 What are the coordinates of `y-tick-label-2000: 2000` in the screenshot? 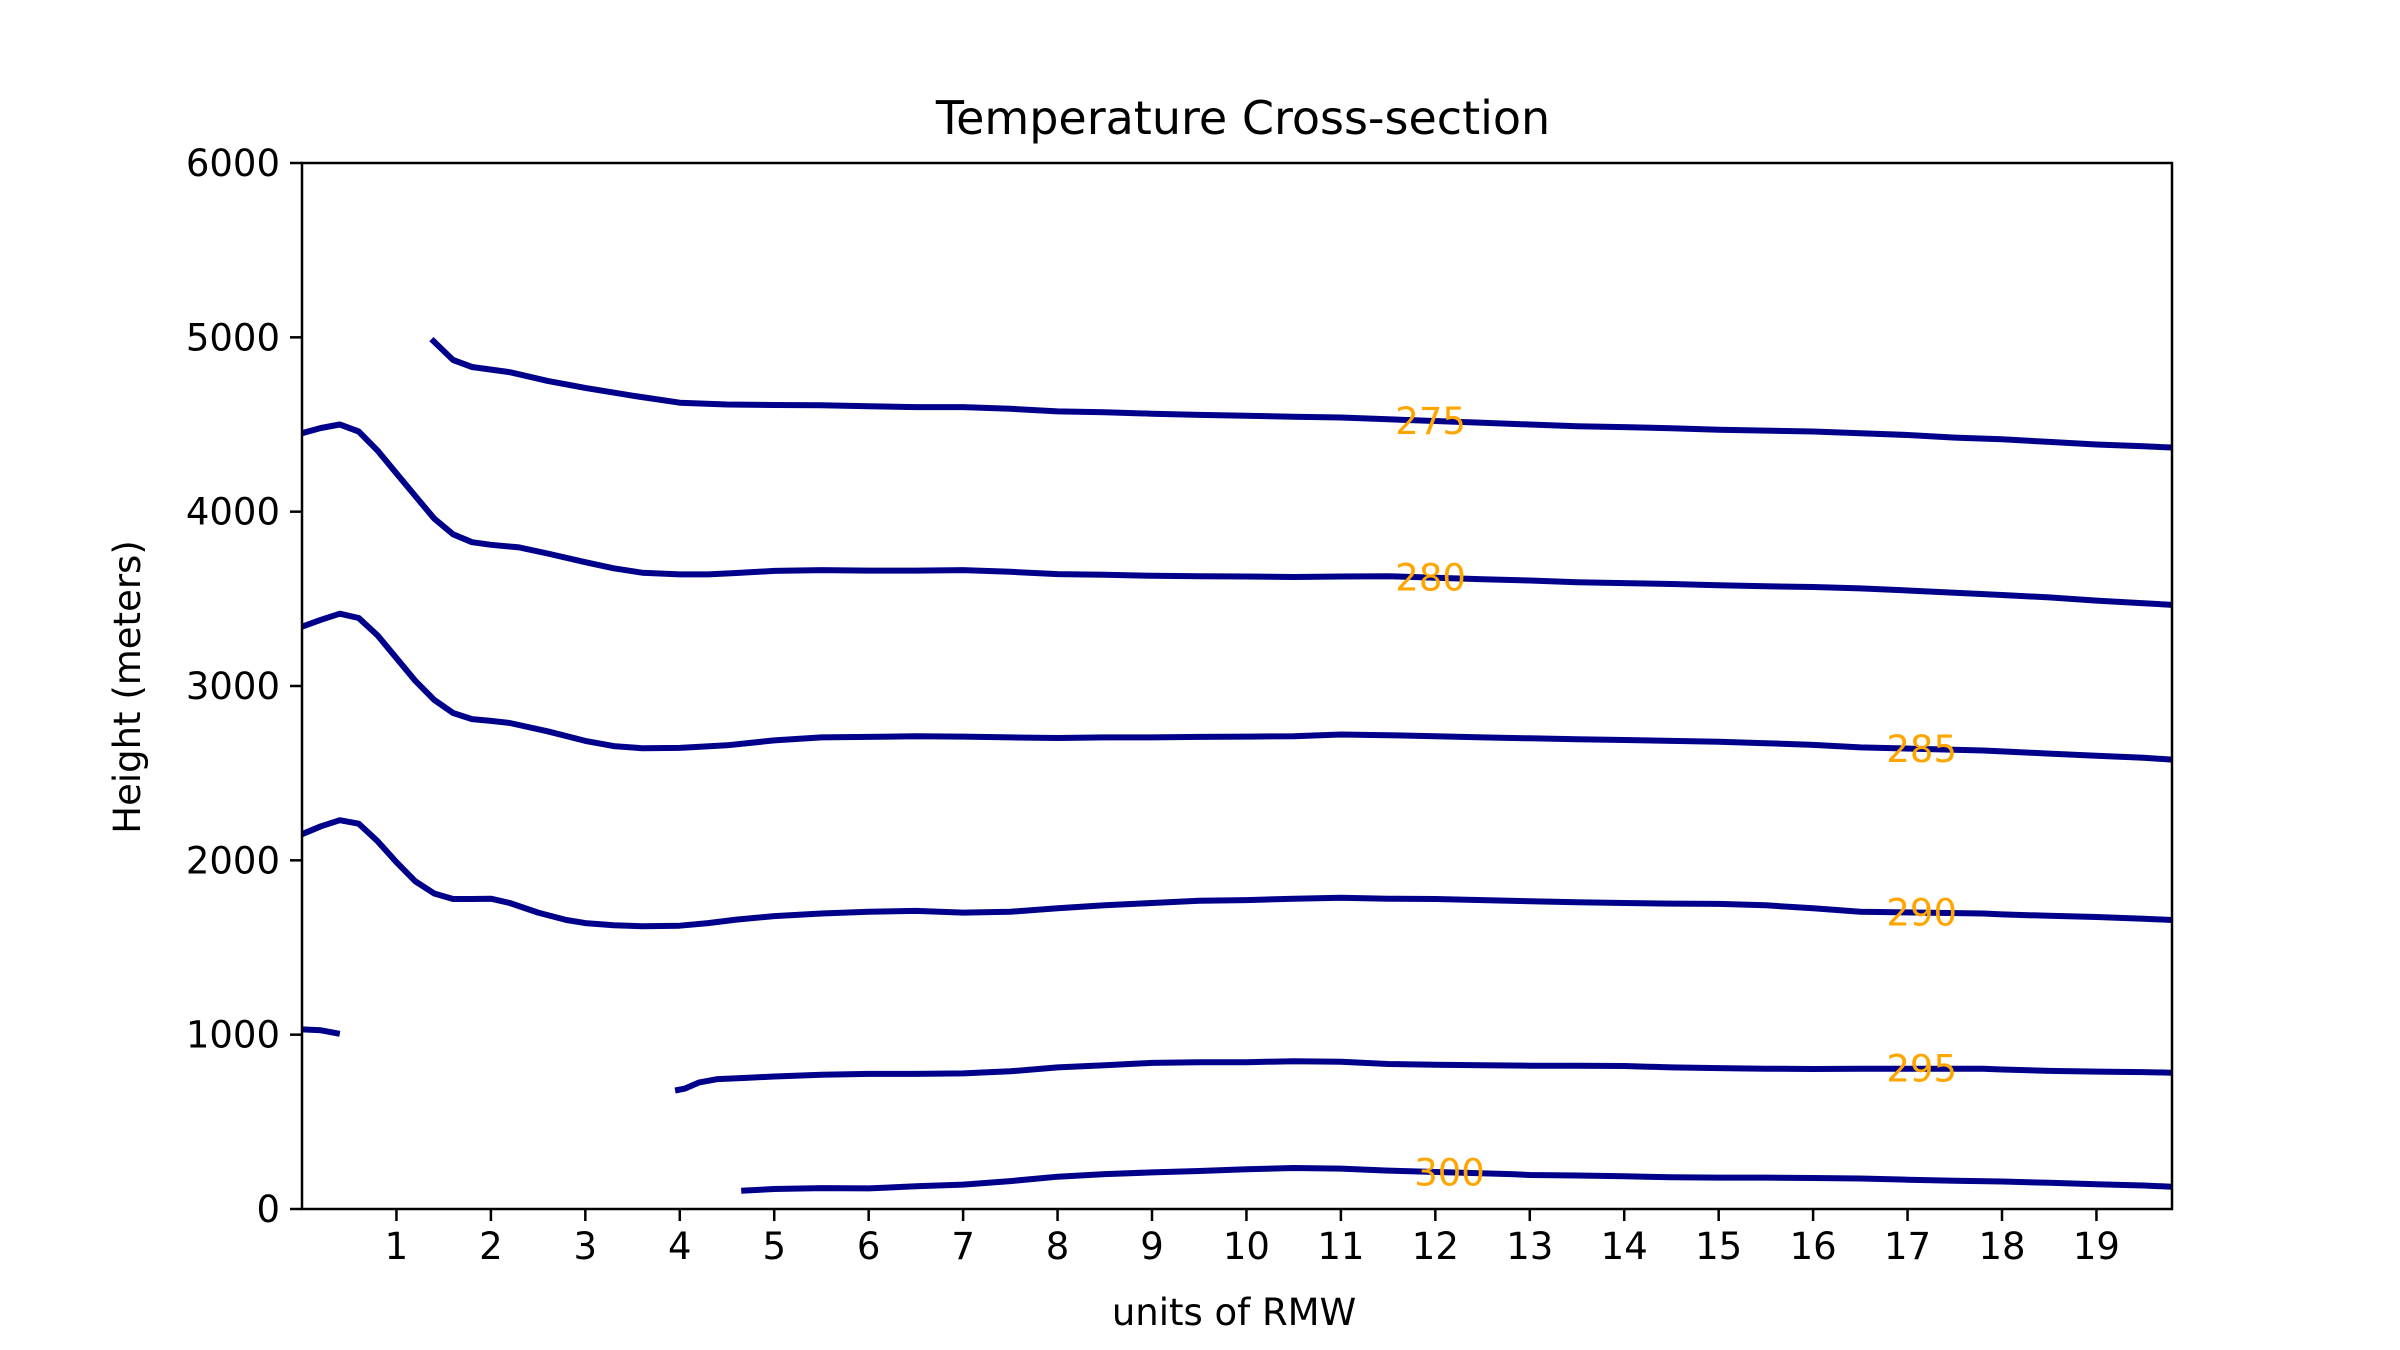 It's located at (233, 860).